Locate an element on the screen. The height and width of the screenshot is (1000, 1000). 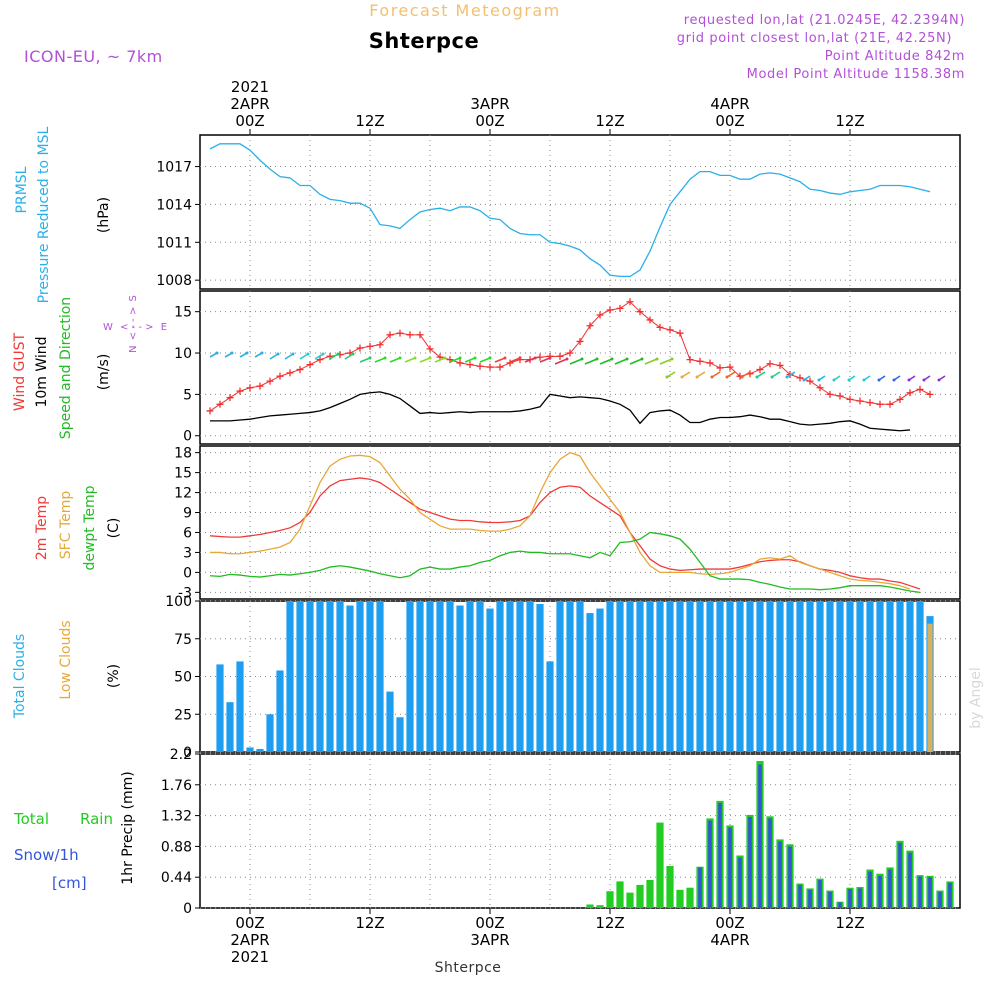
ytick-label: 1017 is located at coordinates (174, 168).